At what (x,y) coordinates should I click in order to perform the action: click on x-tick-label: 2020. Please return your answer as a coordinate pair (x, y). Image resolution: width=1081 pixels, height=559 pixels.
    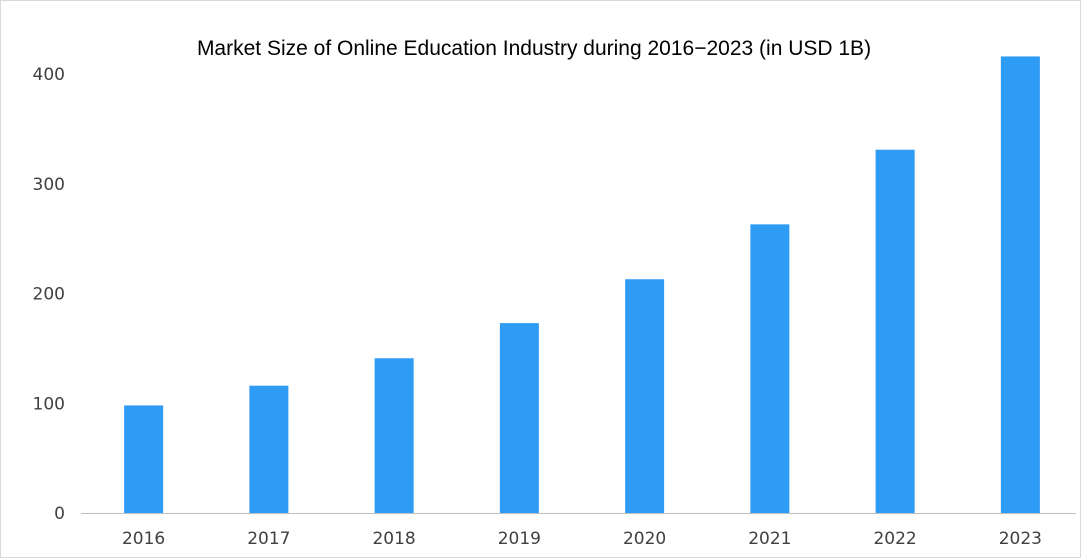
    Looking at the image, I should click on (644, 539).